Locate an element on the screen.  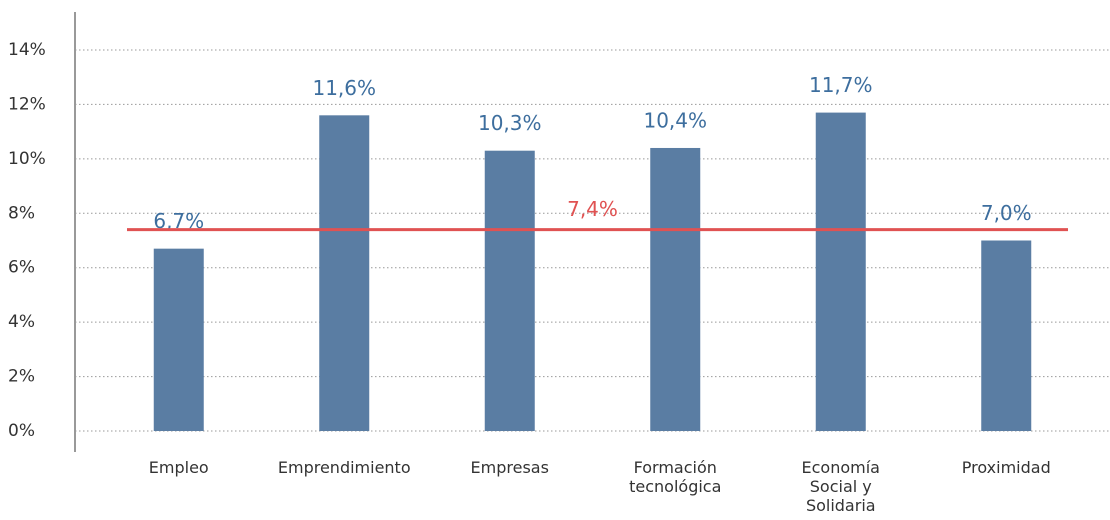
x-tick-text: Economía Social y Solidaria is located at coordinates (840, 486).